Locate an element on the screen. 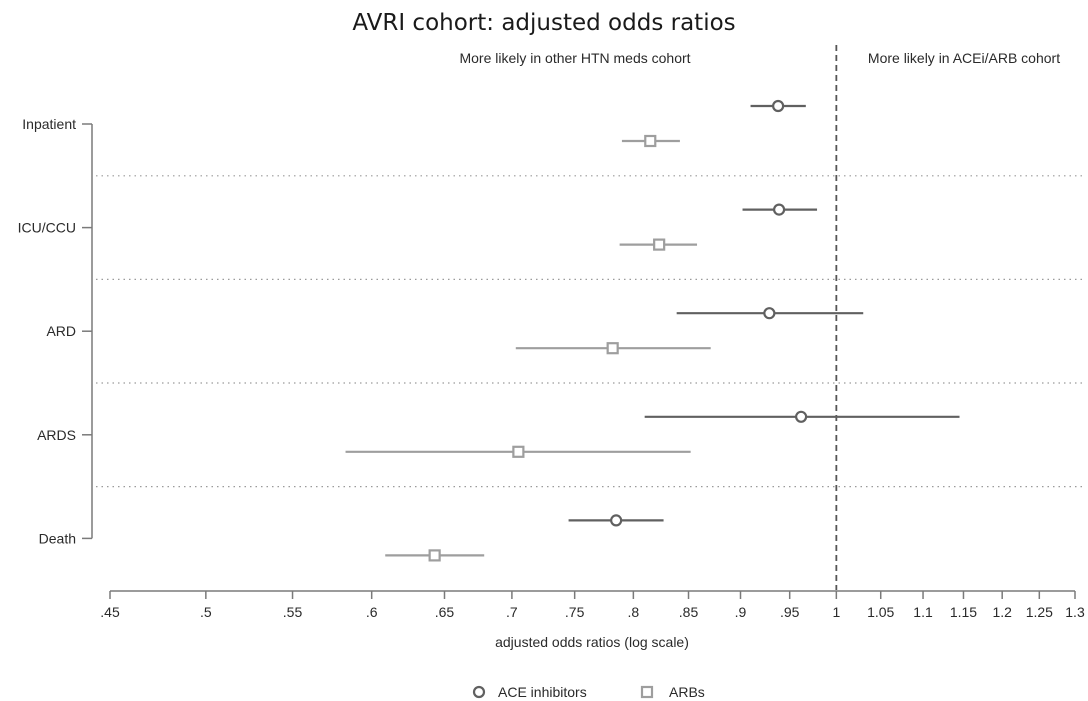 Image resolution: width=1088 pixels, height=701 pixels. x-tick-label: .65 is located at coordinates (445, 612).